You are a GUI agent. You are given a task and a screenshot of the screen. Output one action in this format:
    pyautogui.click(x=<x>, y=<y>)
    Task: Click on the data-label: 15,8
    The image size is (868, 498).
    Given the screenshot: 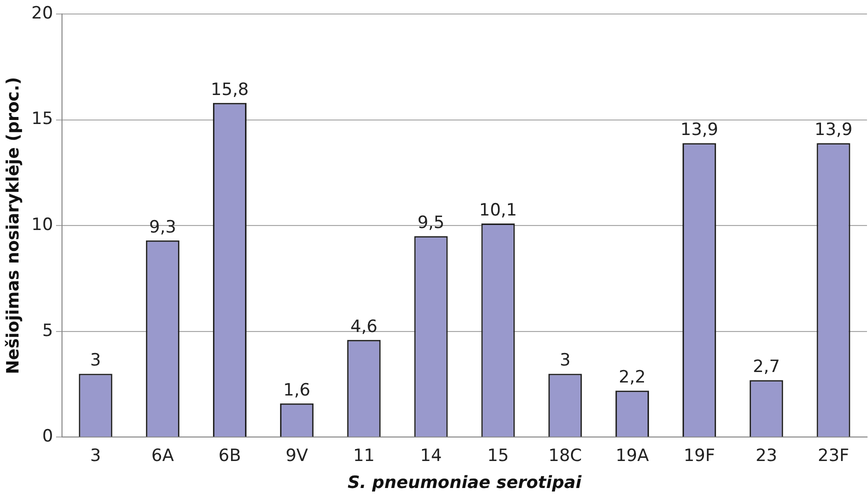 What is the action you would take?
    pyautogui.click(x=229, y=90)
    